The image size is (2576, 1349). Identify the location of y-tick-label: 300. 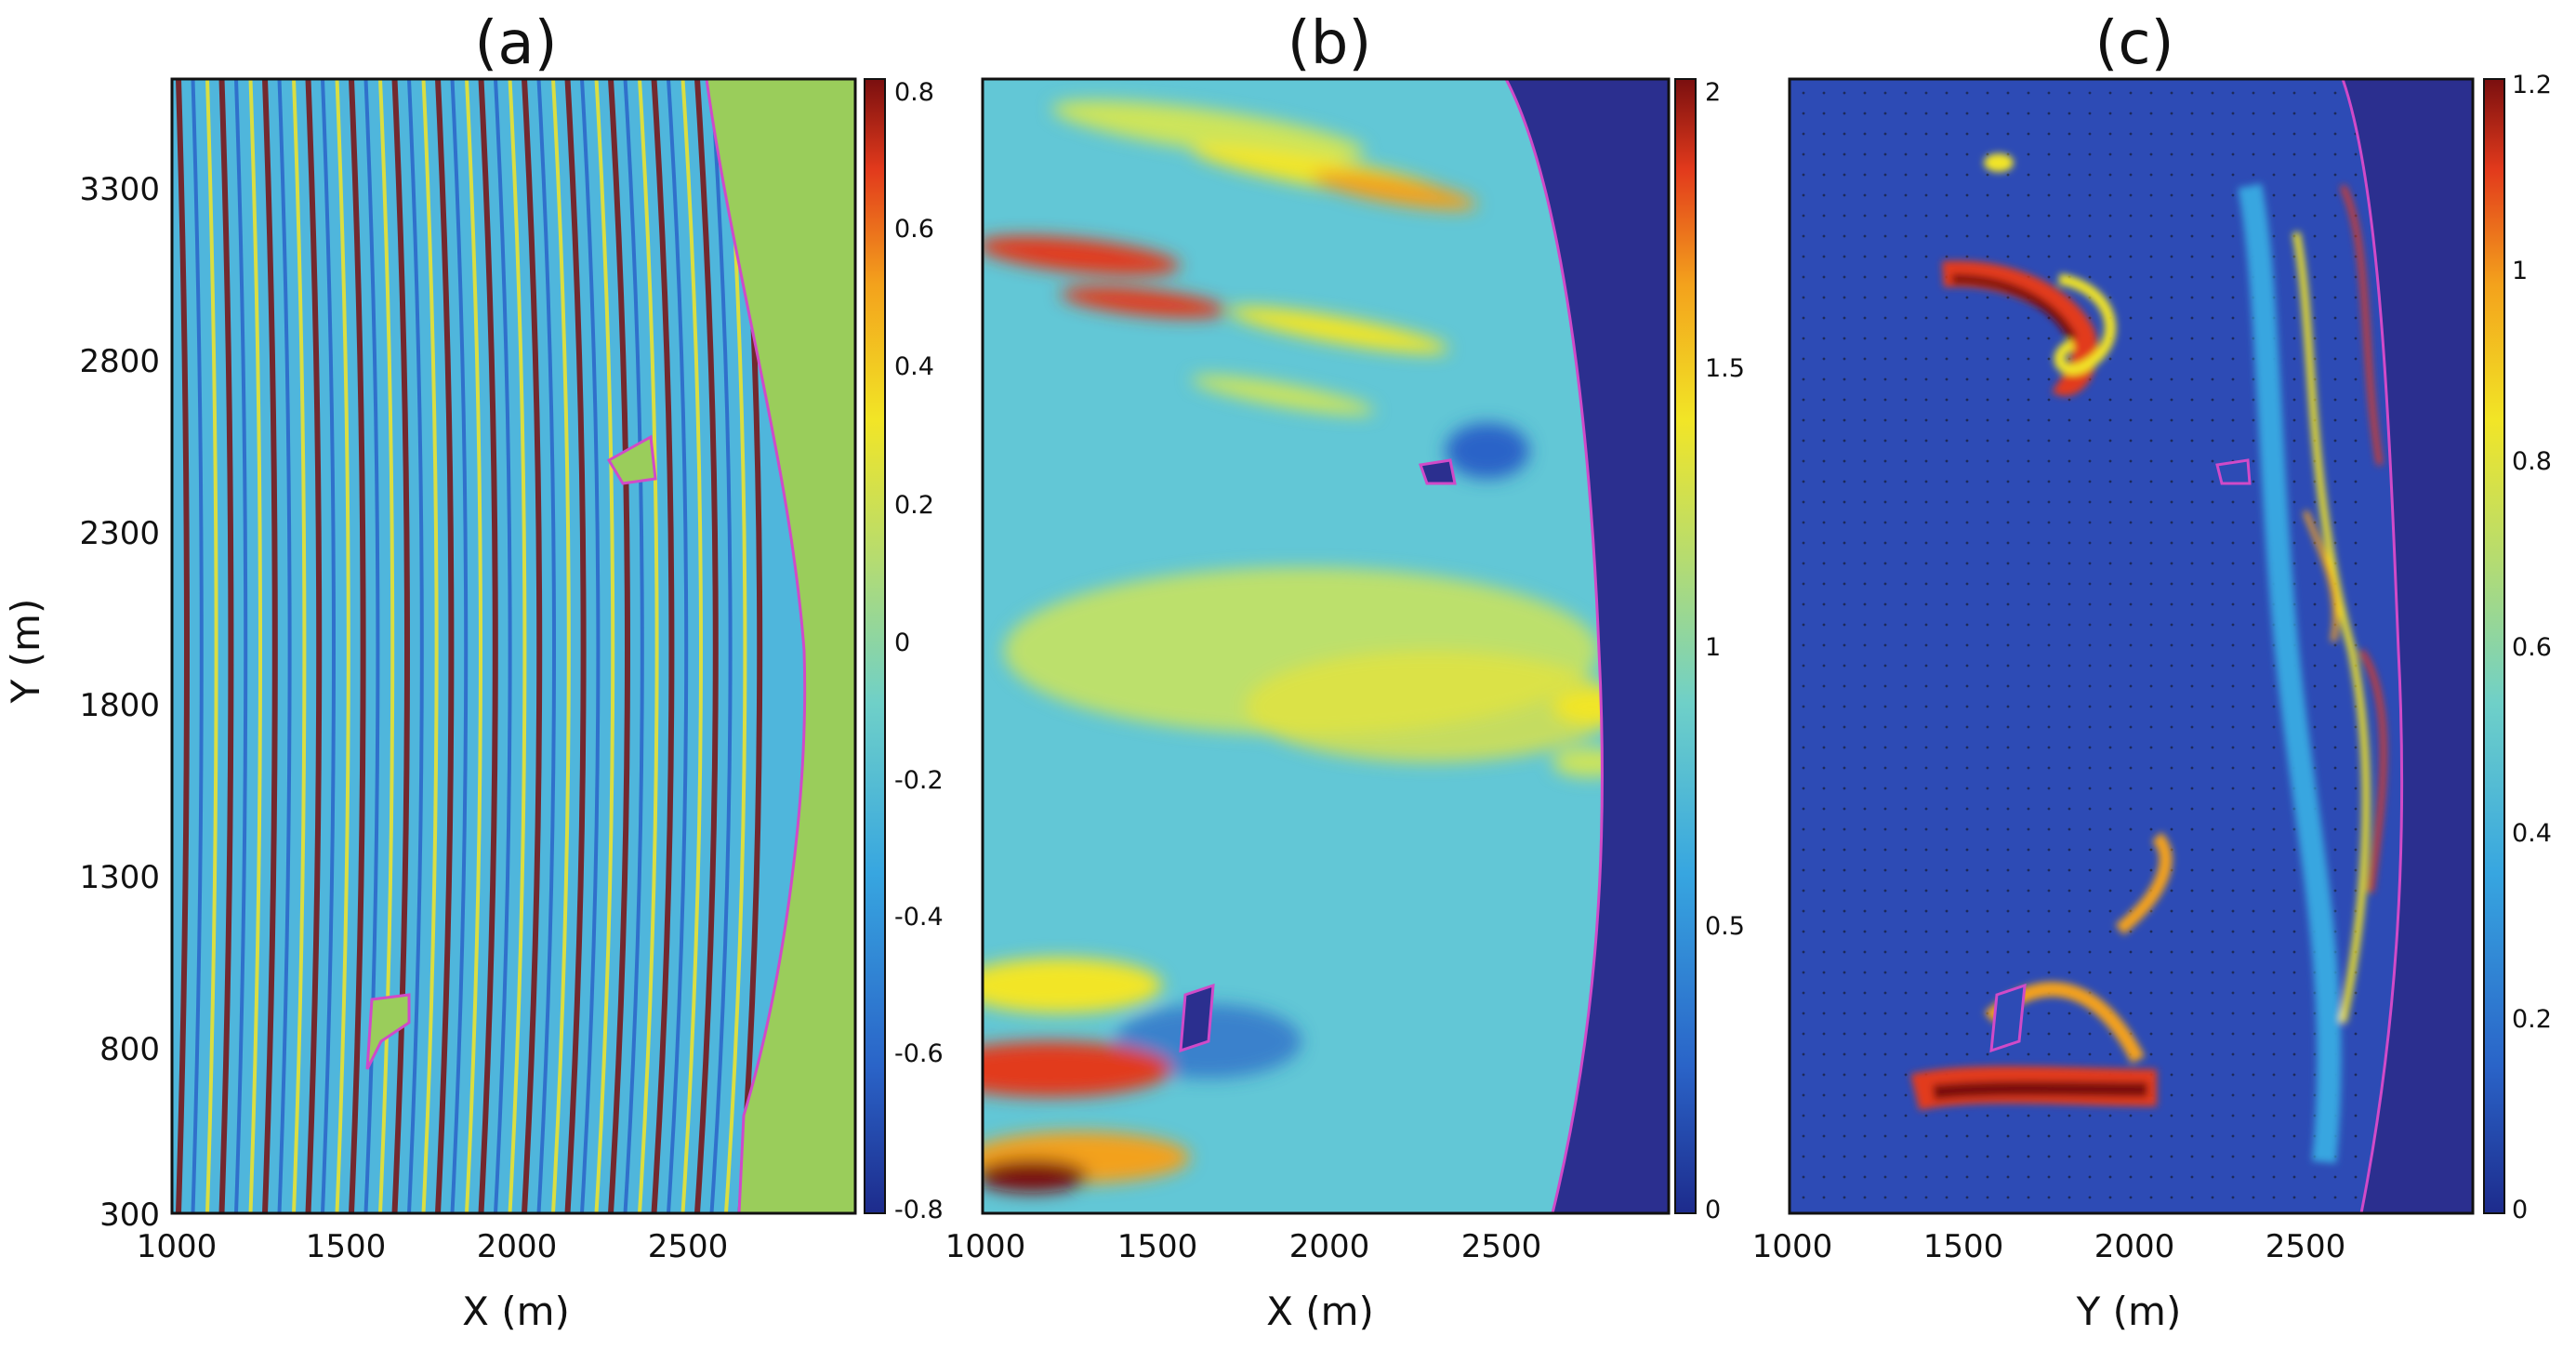
(129, 1215).